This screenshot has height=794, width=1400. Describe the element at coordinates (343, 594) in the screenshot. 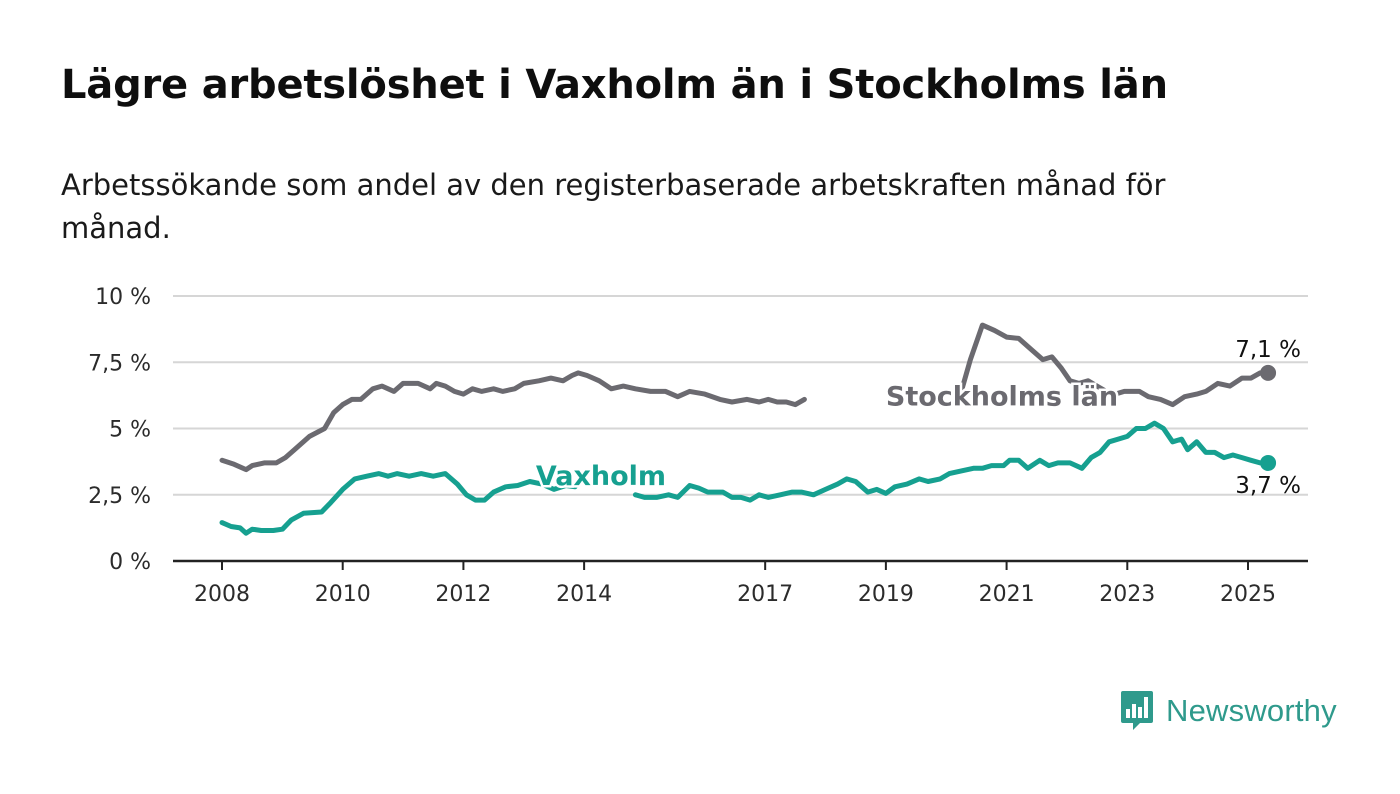

I see `x-tick-label: 2010` at that location.